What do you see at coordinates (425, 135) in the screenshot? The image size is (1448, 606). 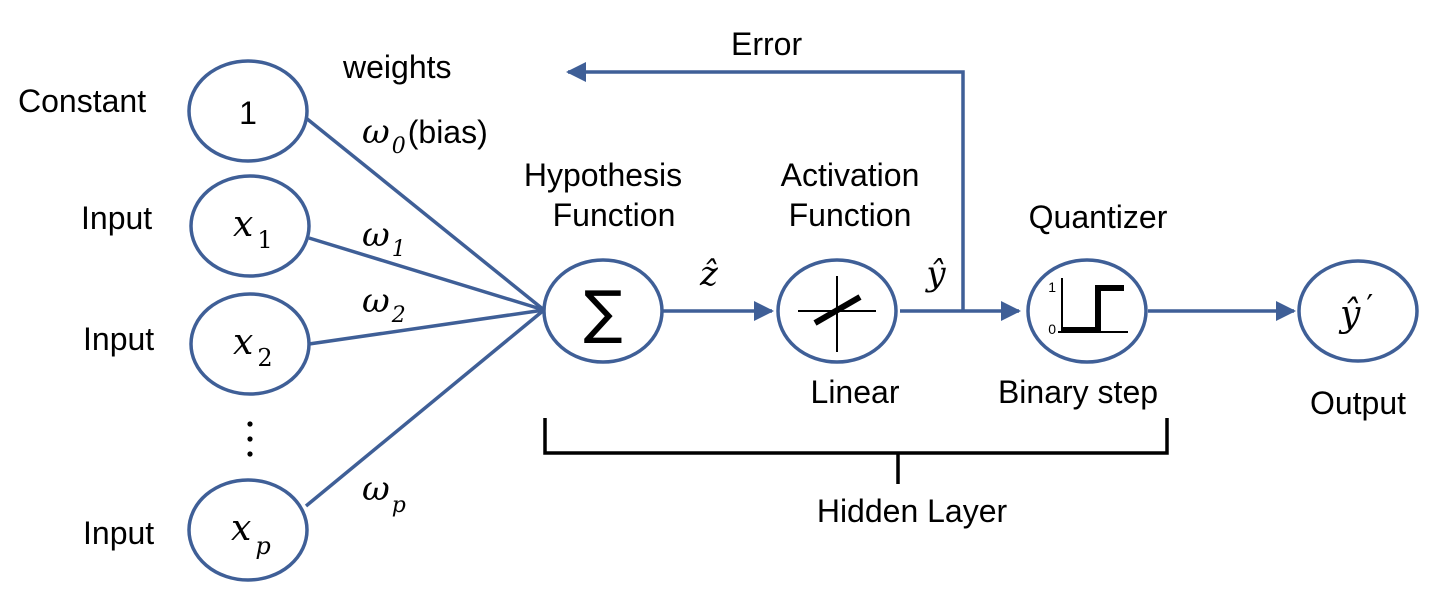 I see `weight-w0: ω0(bias)` at bounding box center [425, 135].